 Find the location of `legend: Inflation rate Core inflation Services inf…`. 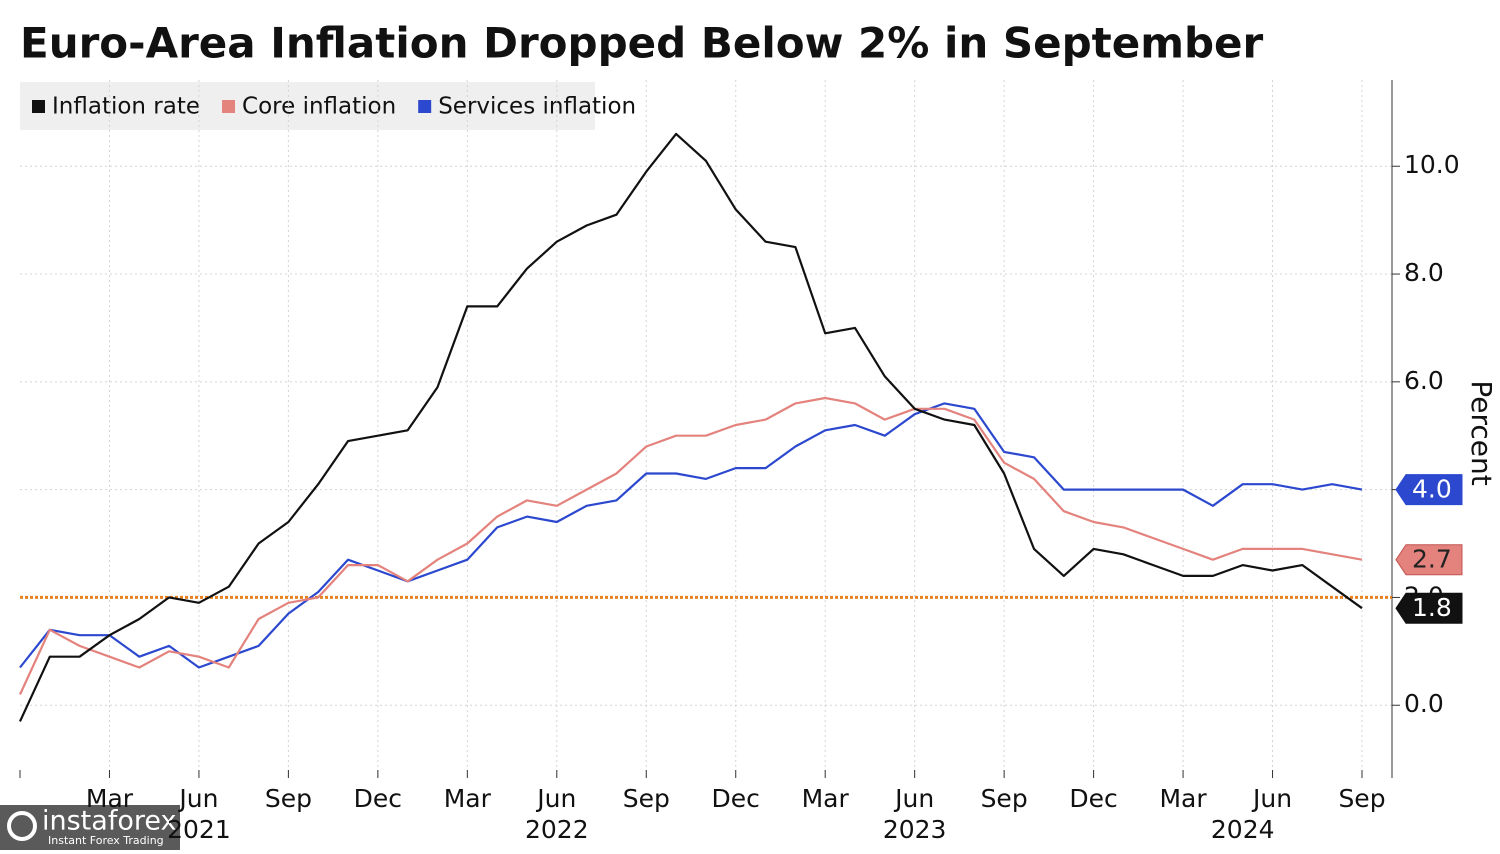

legend: Inflation rate Core inflation Services inf… is located at coordinates (334, 107).